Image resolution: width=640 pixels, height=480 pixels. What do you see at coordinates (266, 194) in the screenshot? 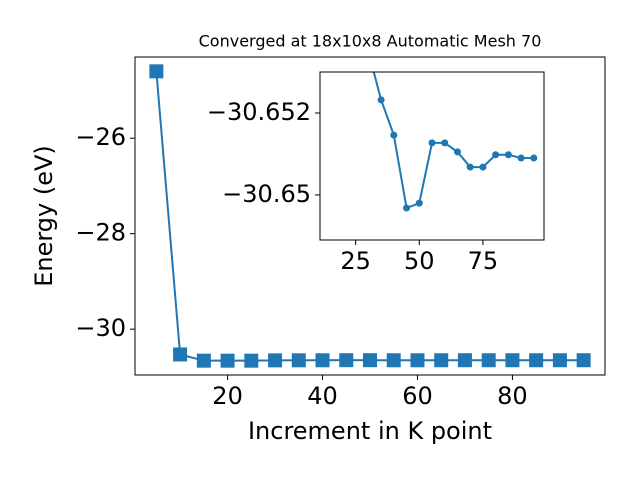
I see `y-tick-label: −30.65` at bounding box center [266, 194].